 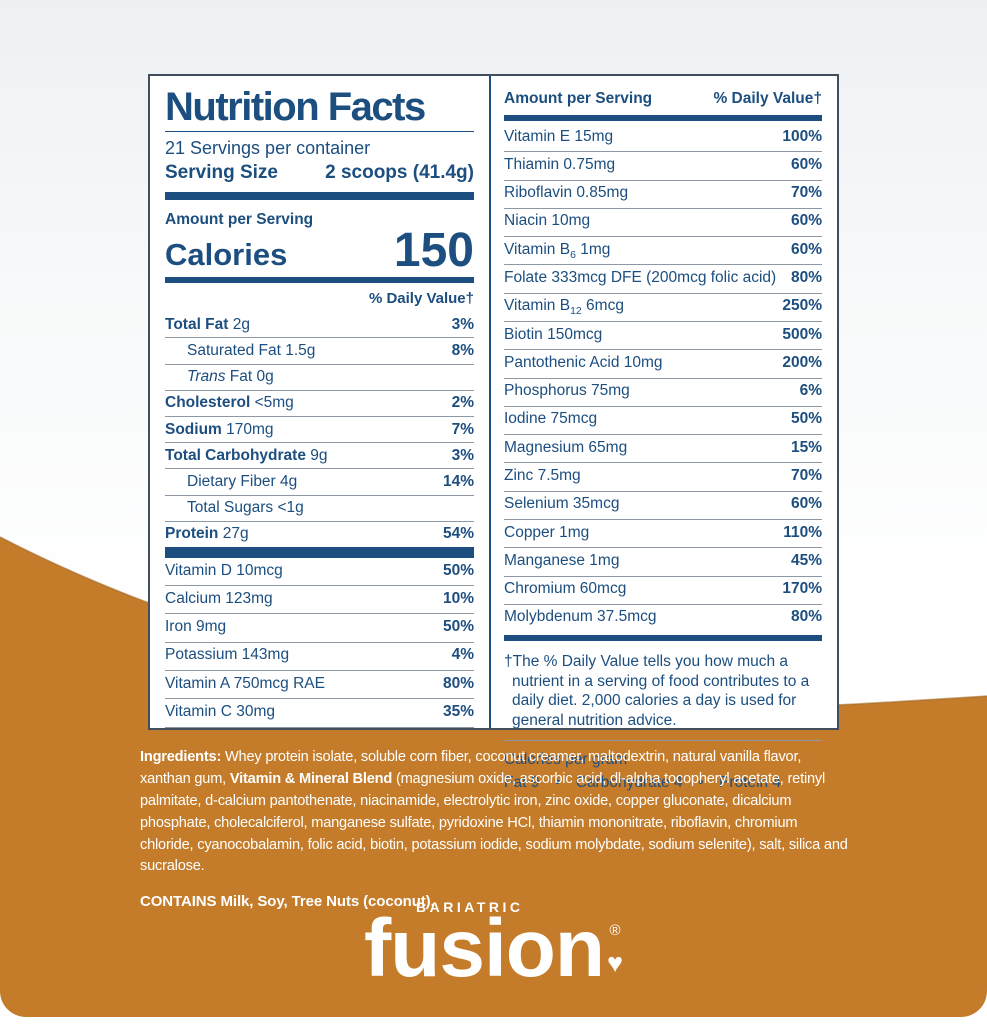 What do you see at coordinates (565, 589) in the screenshot?
I see `nutrient-label: Chromium 60mcg` at bounding box center [565, 589].